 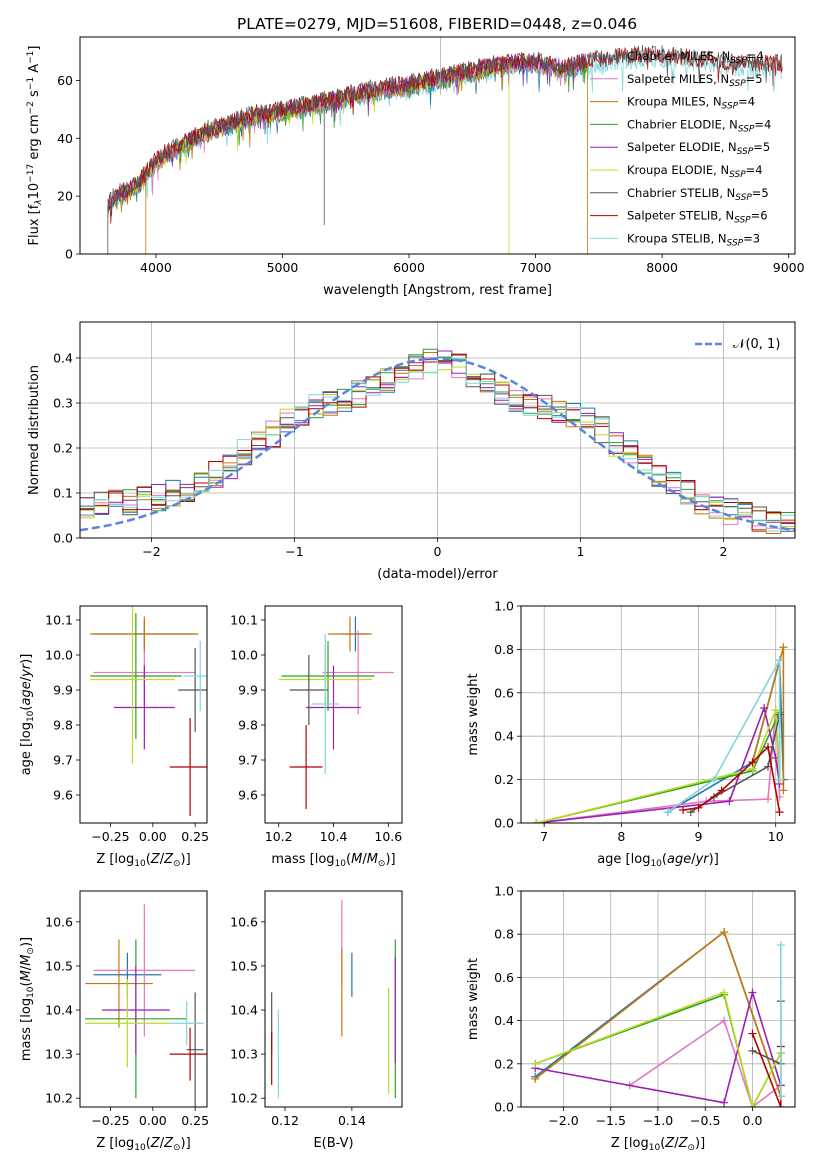 I want to click on age-vs-z-ytick-label: 10.0, so click(x=59, y=655).